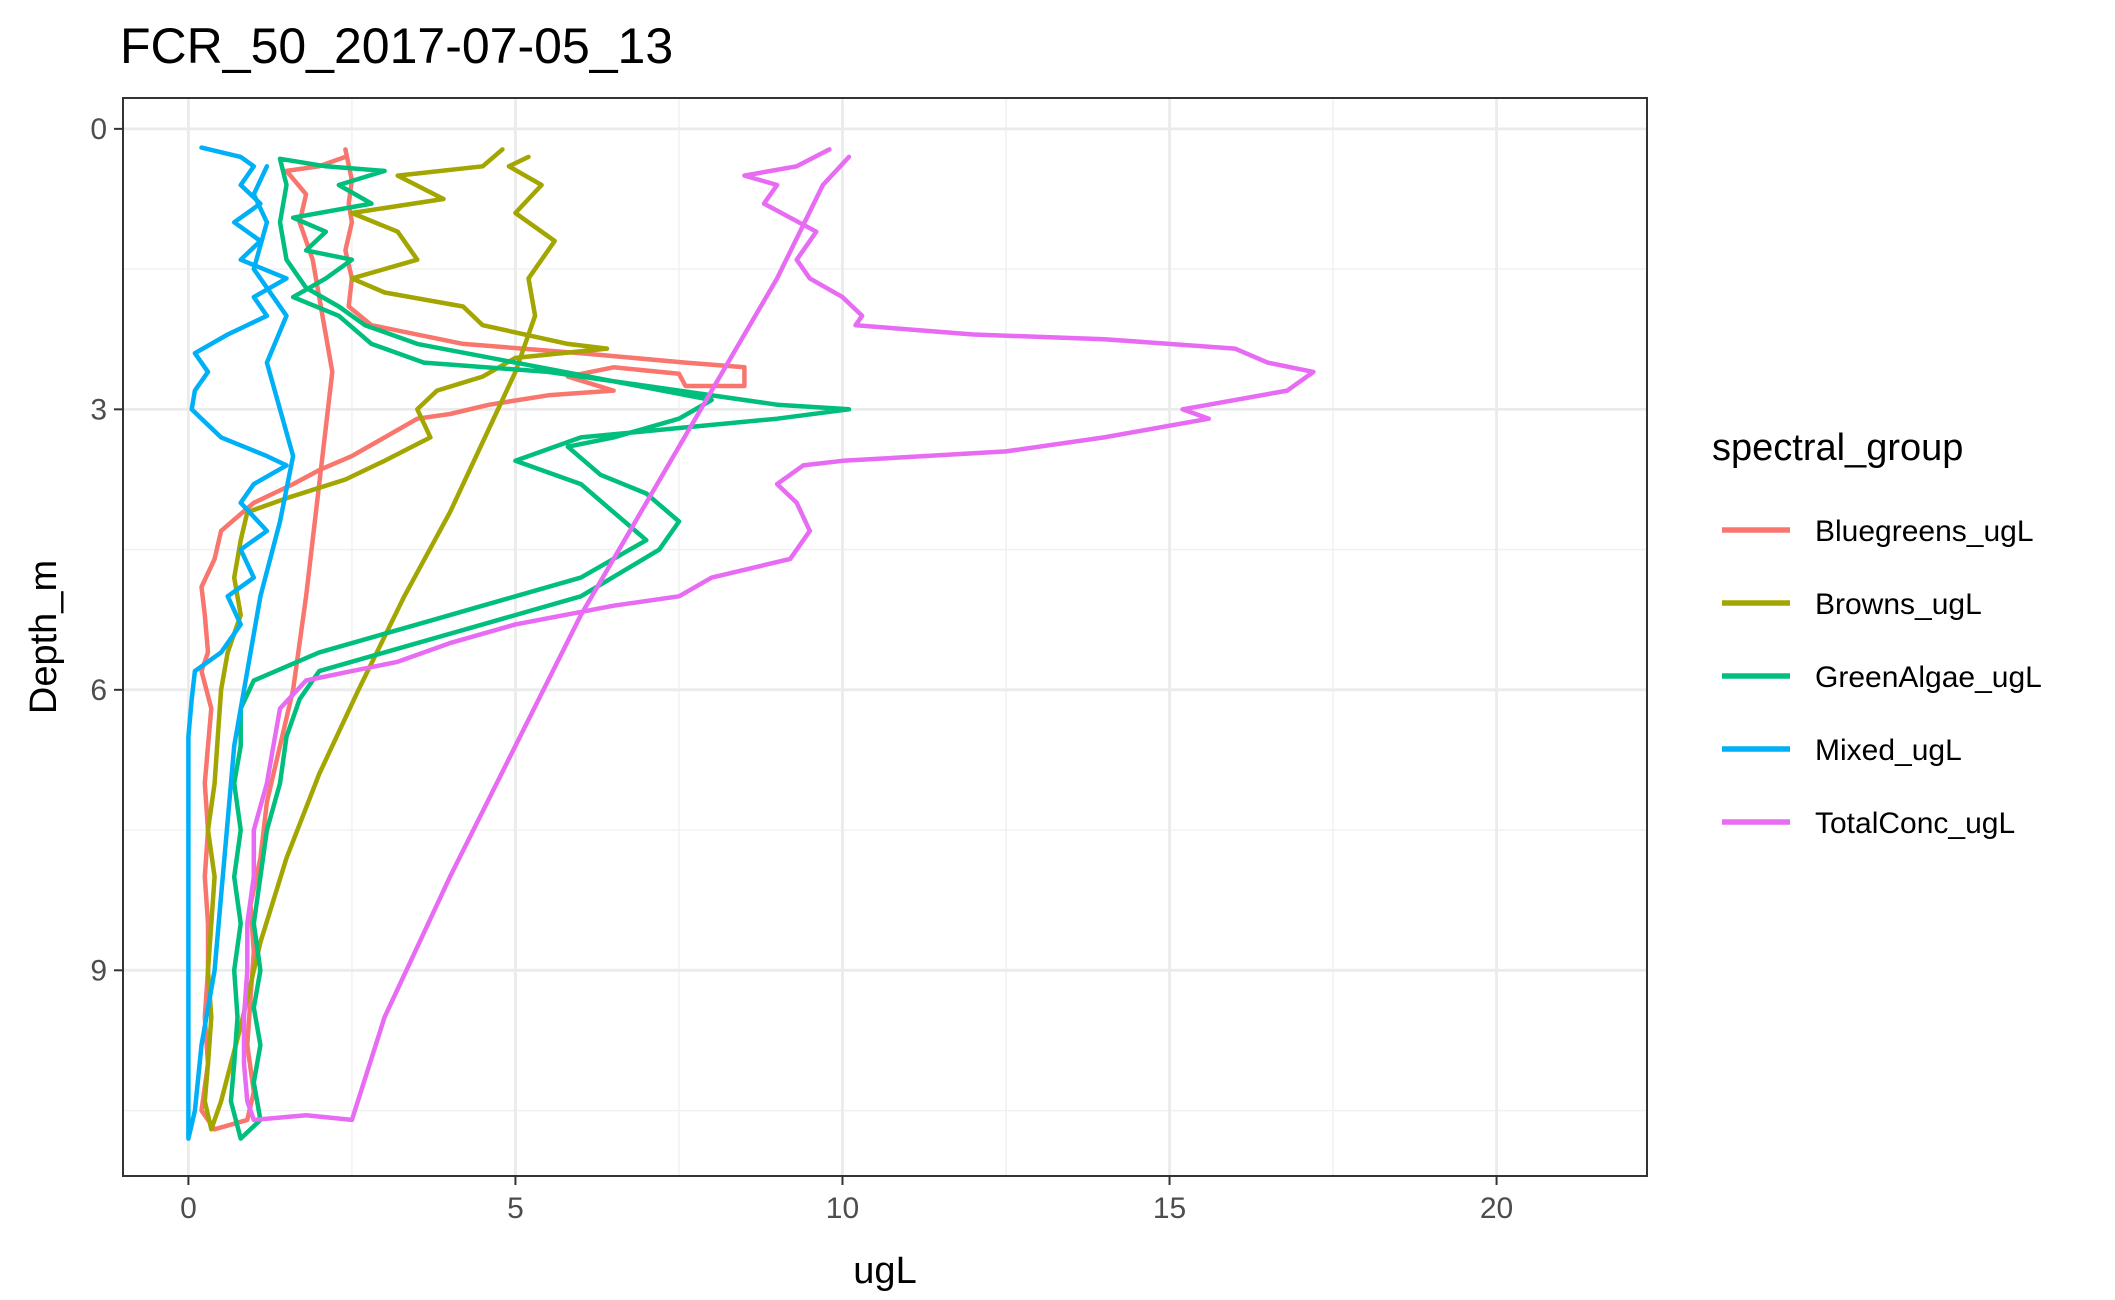 Image resolution: width=2115 pixels, height=1300 pixels. What do you see at coordinates (1898, 604) in the screenshot?
I see `legend-label: Browns_ugL` at bounding box center [1898, 604].